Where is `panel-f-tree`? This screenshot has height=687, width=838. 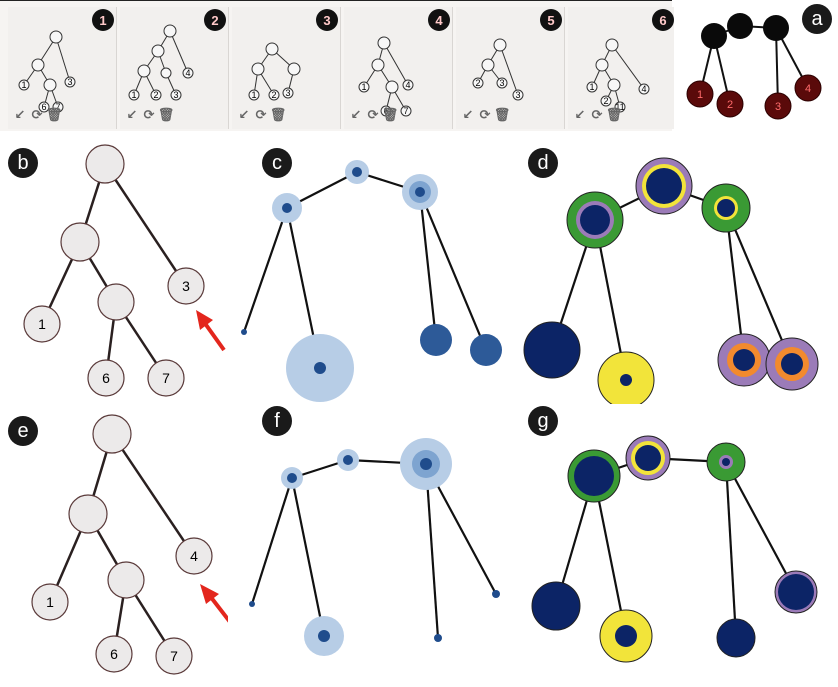
panel-f-tree is located at coordinates (374, 547).